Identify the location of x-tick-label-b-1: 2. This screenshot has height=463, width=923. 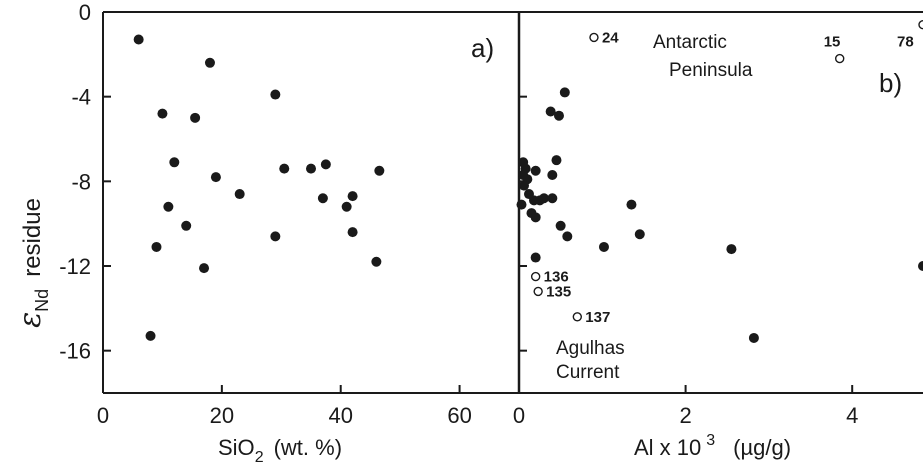
(685, 415).